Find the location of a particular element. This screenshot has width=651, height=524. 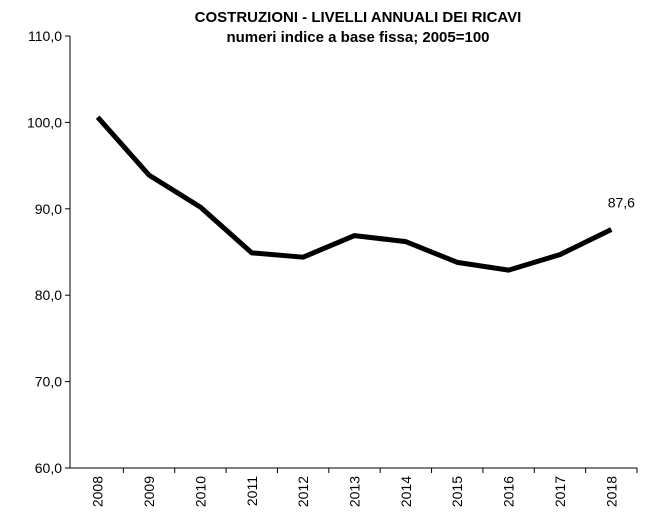

x-tick-label: 2014 is located at coordinates (406, 491).